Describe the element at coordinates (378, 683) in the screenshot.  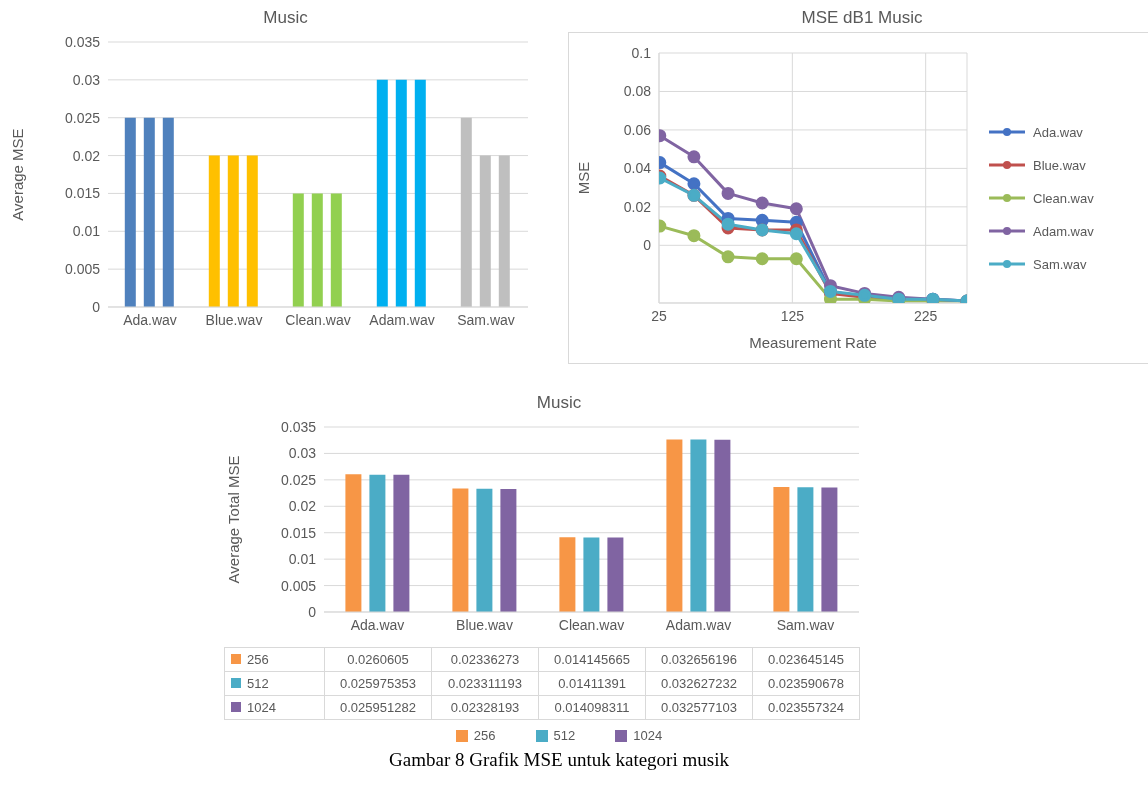
I see `data-label: 0.025975353` at that location.